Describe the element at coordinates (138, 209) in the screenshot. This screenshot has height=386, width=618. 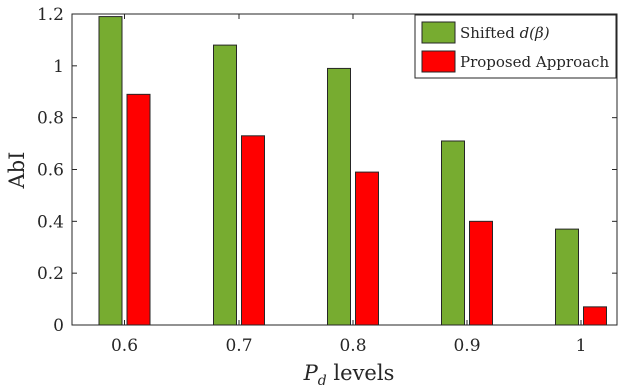
I see `bar-proposed-0.6` at that location.